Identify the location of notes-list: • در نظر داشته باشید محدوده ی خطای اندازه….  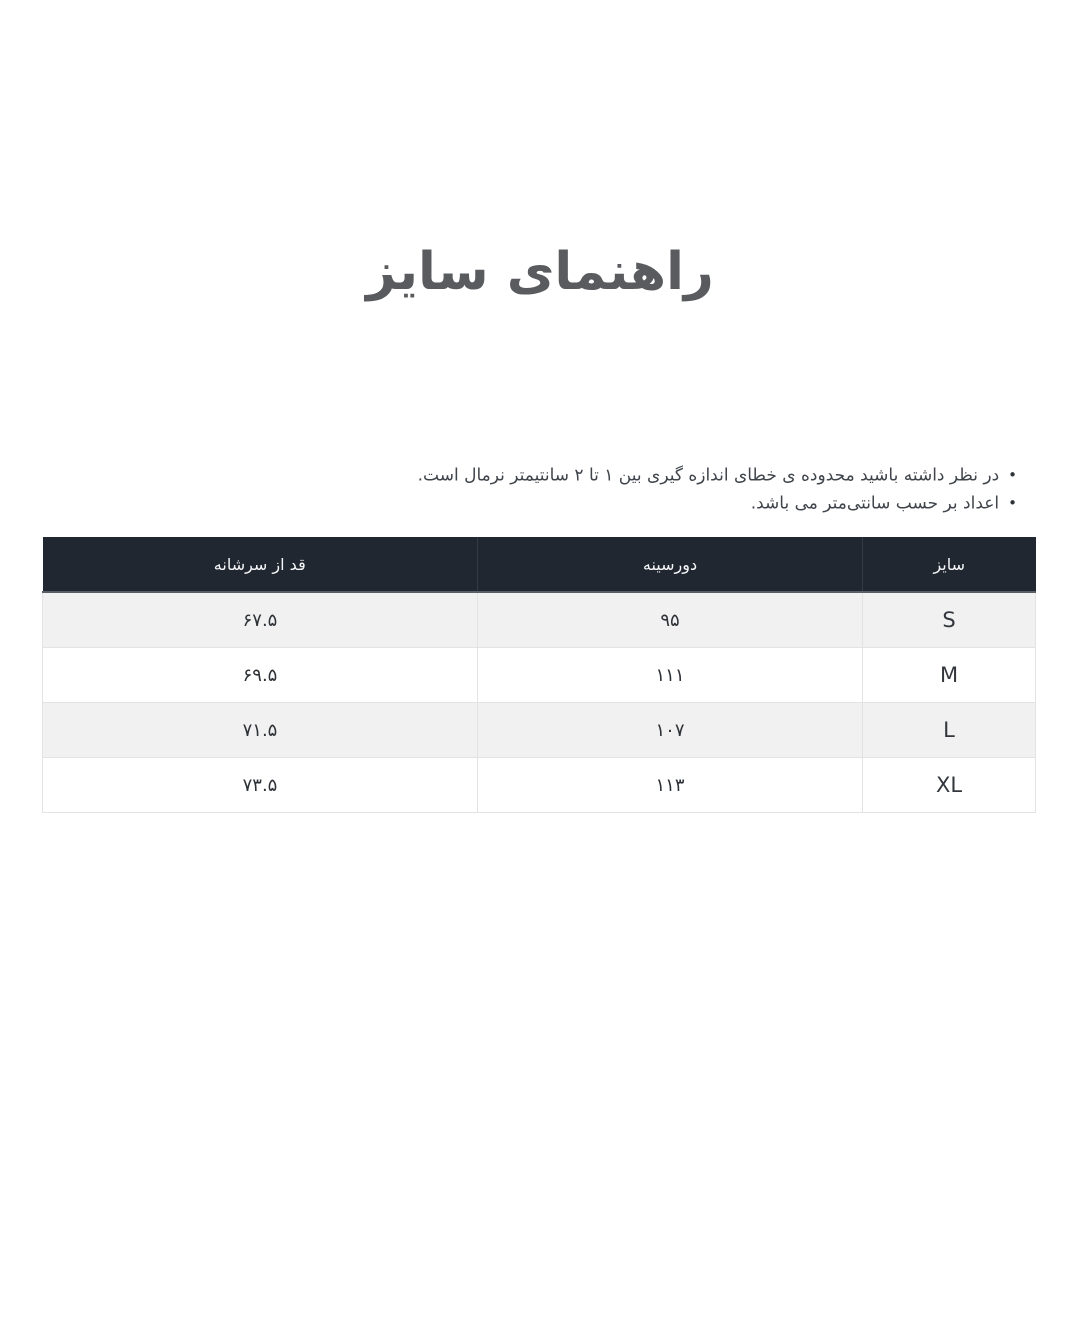
(540, 489).